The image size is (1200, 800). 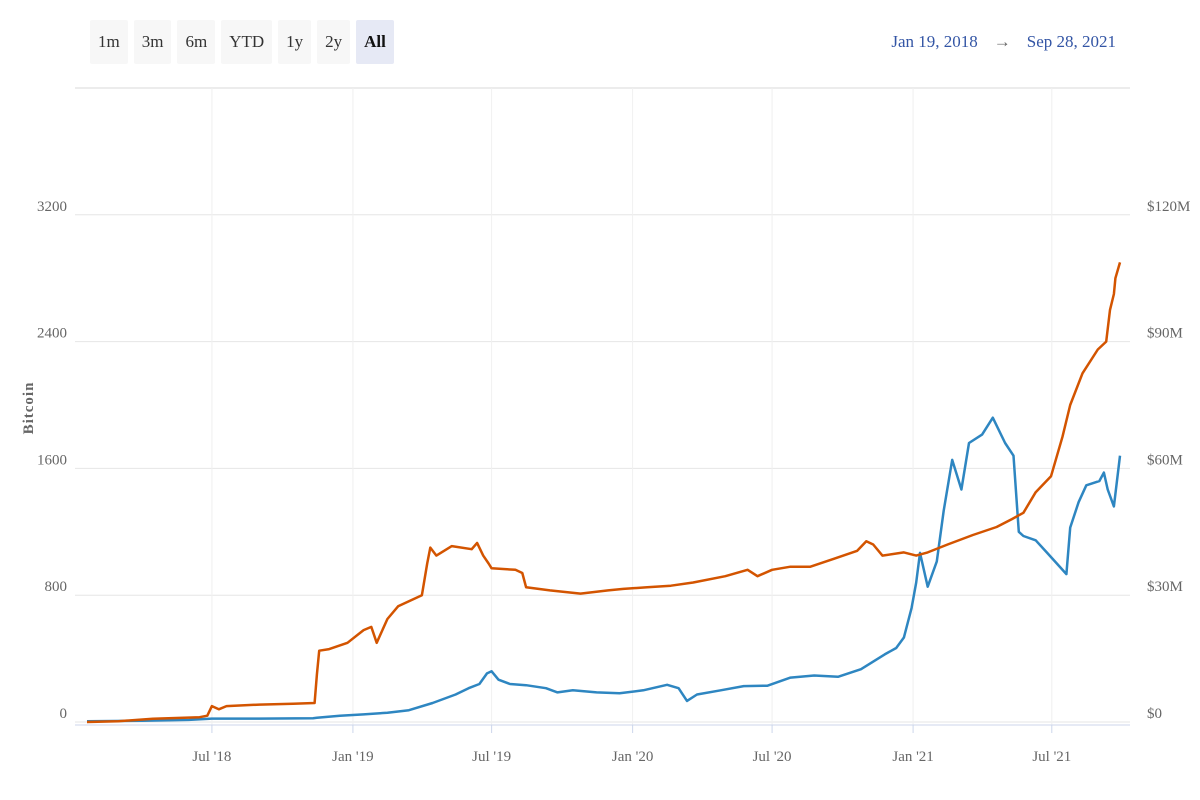 I want to click on x-tick-label: Jul '18, so click(x=211, y=757).